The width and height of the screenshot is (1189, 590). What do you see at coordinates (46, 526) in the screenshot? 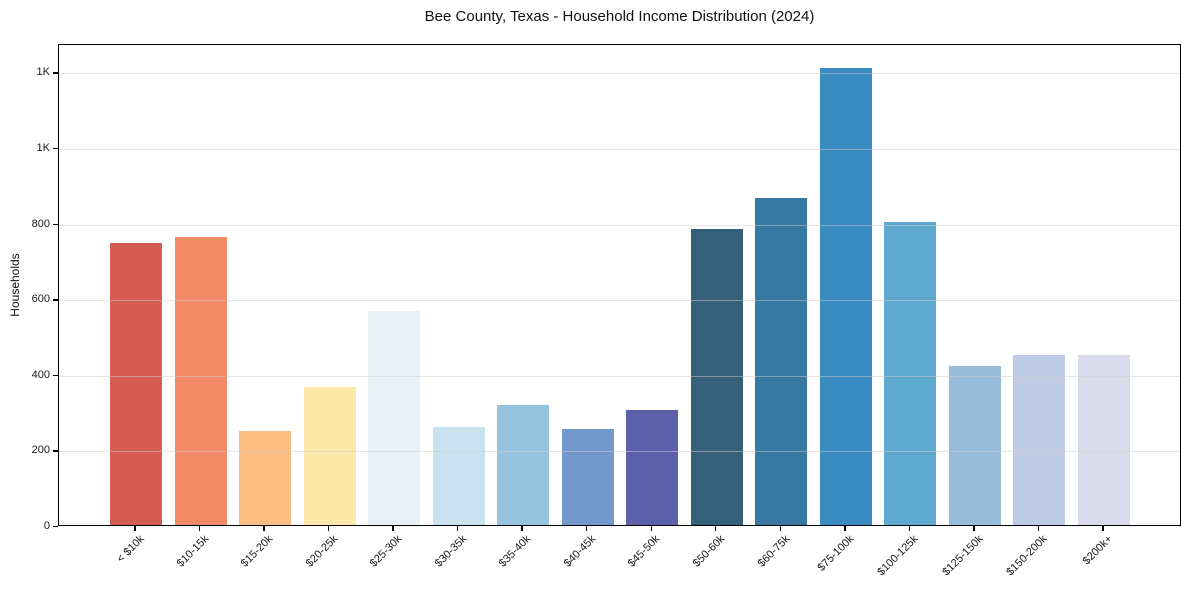
I see `y-tick-label: 0` at bounding box center [46, 526].